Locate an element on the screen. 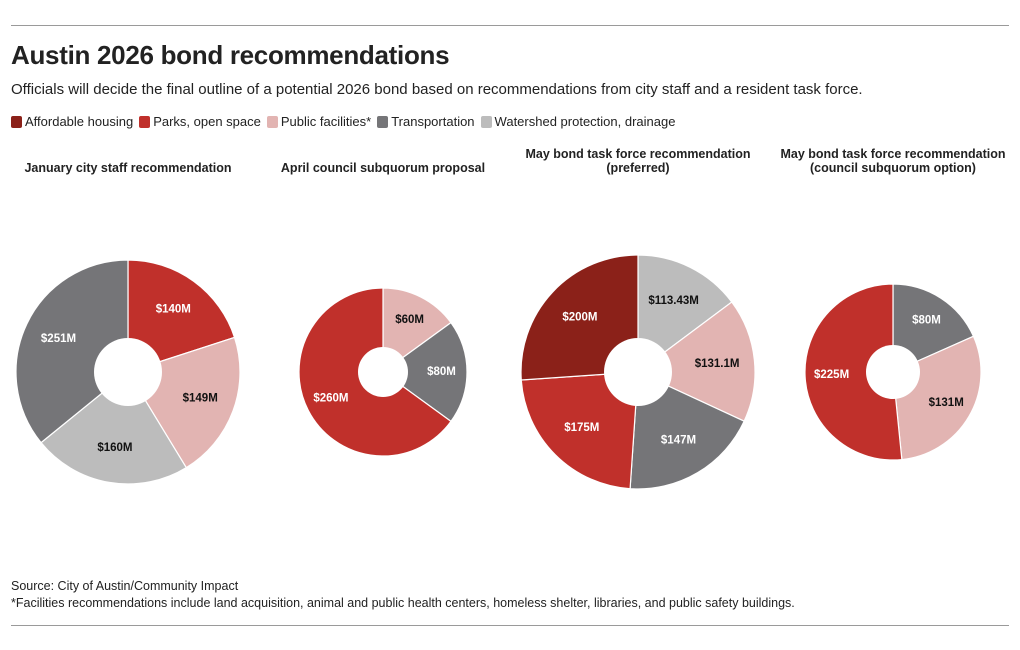 The width and height of the screenshot is (1020, 650). panel-title-line: (preferred) is located at coordinates (638, 168).